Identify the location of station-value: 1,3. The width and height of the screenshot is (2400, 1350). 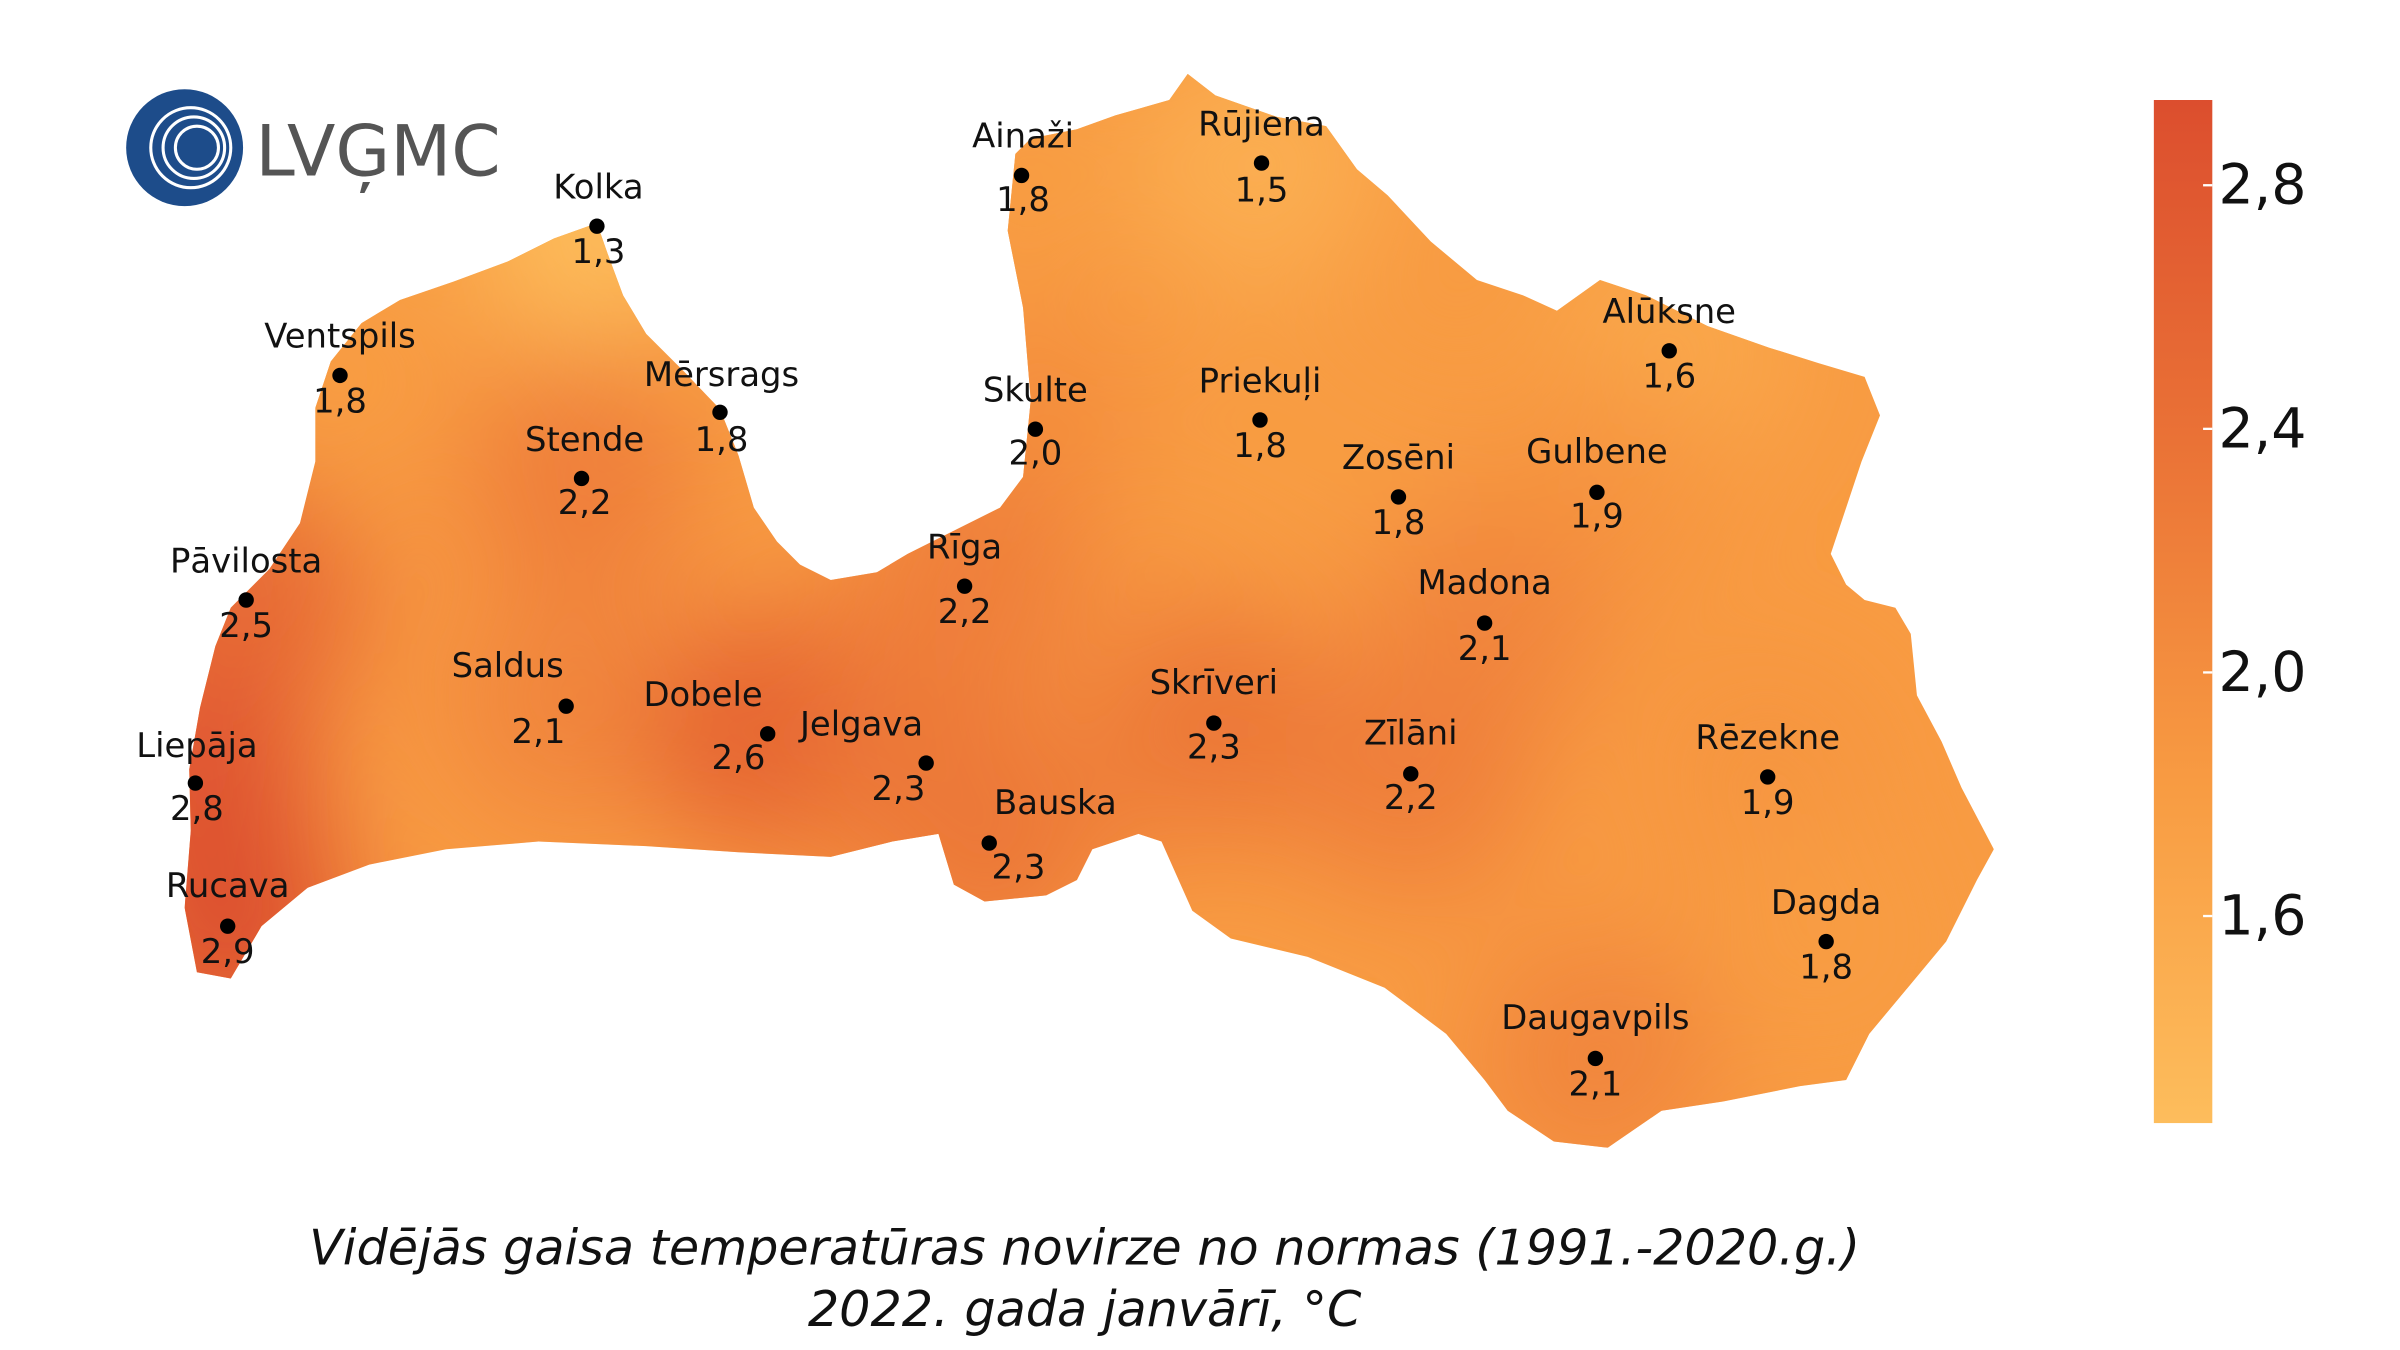
(599, 251).